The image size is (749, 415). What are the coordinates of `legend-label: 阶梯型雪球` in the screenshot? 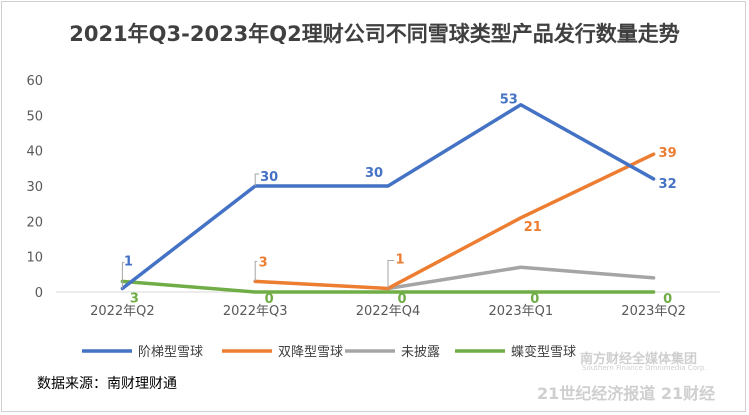 It's located at (170, 352).